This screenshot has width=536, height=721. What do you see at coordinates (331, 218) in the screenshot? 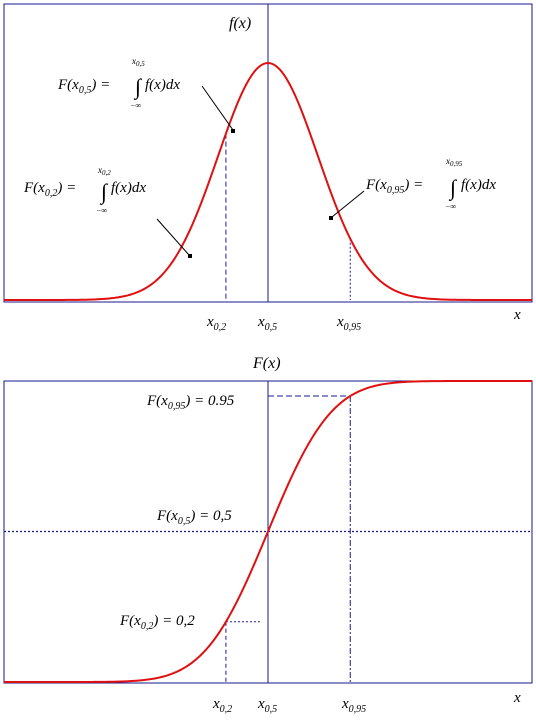
I see `annotation-q95-marker` at bounding box center [331, 218].